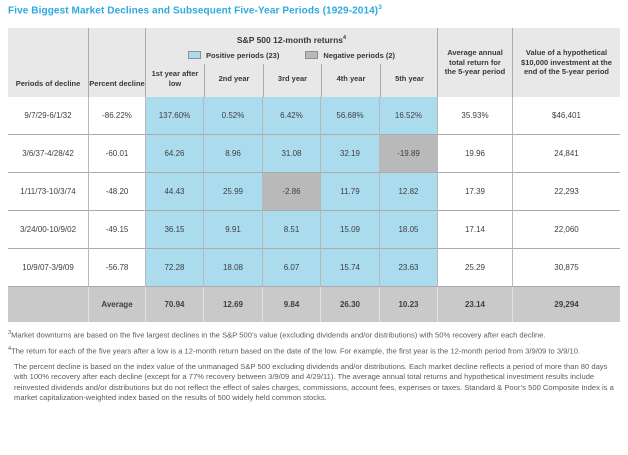 The image size is (628, 455). I want to click on footnote-4-marker: 4, so click(10, 349).